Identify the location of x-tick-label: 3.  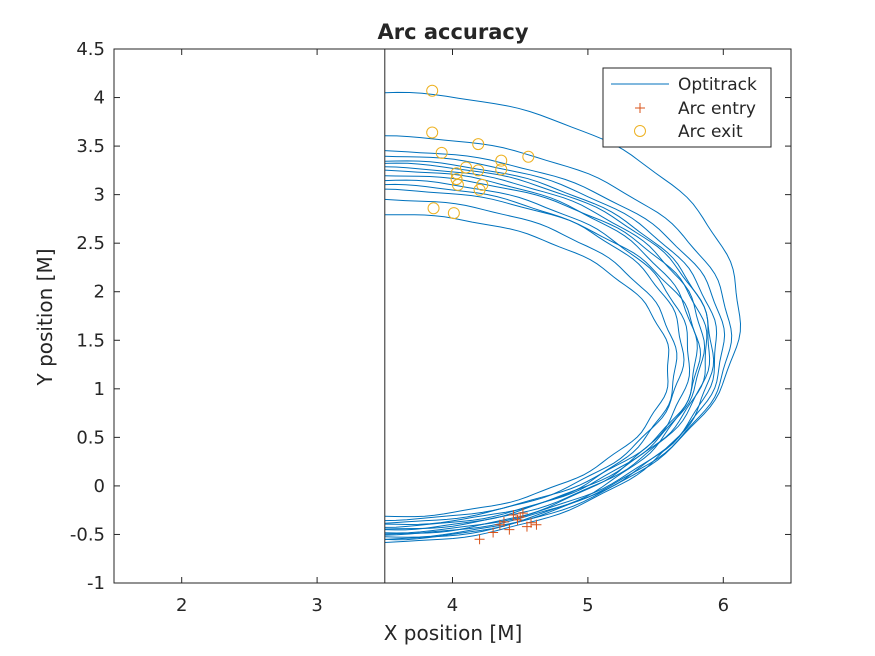
(316, 605).